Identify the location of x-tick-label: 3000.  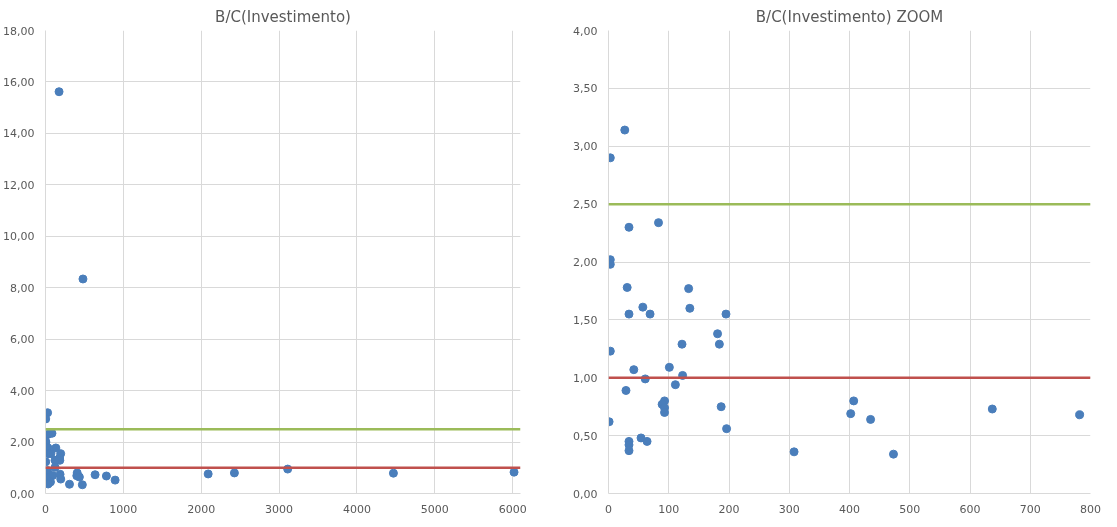
(279, 509).